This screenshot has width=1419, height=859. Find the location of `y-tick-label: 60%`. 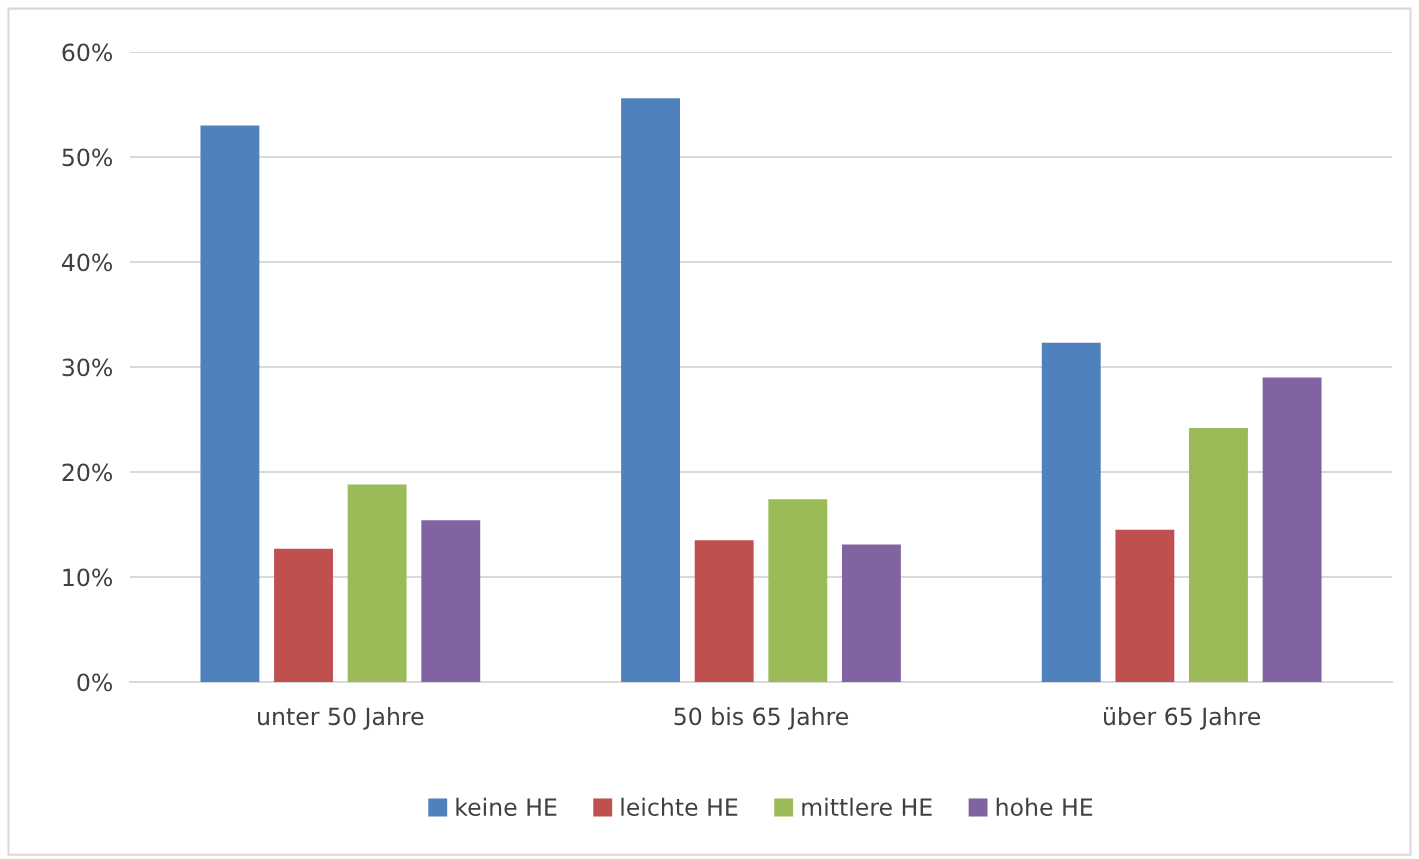

y-tick-label: 60% is located at coordinates (87, 52).